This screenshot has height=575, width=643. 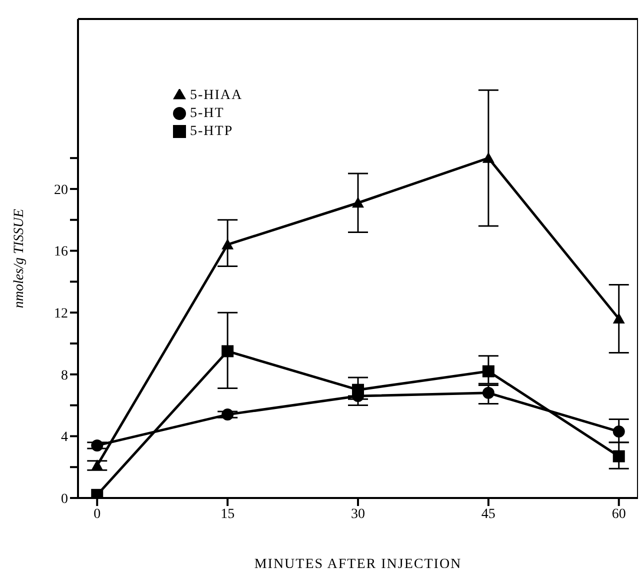 What do you see at coordinates (358, 514) in the screenshot?
I see `x-tick-label: 30` at bounding box center [358, 514].